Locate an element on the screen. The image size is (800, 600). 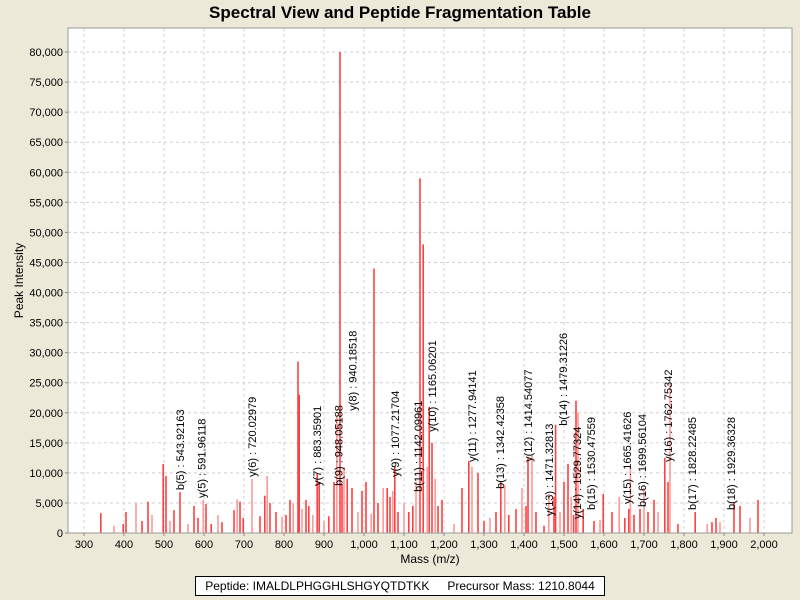
fragment-annotation: y(8) : 940.18518 is located at coordinates (353, 371).